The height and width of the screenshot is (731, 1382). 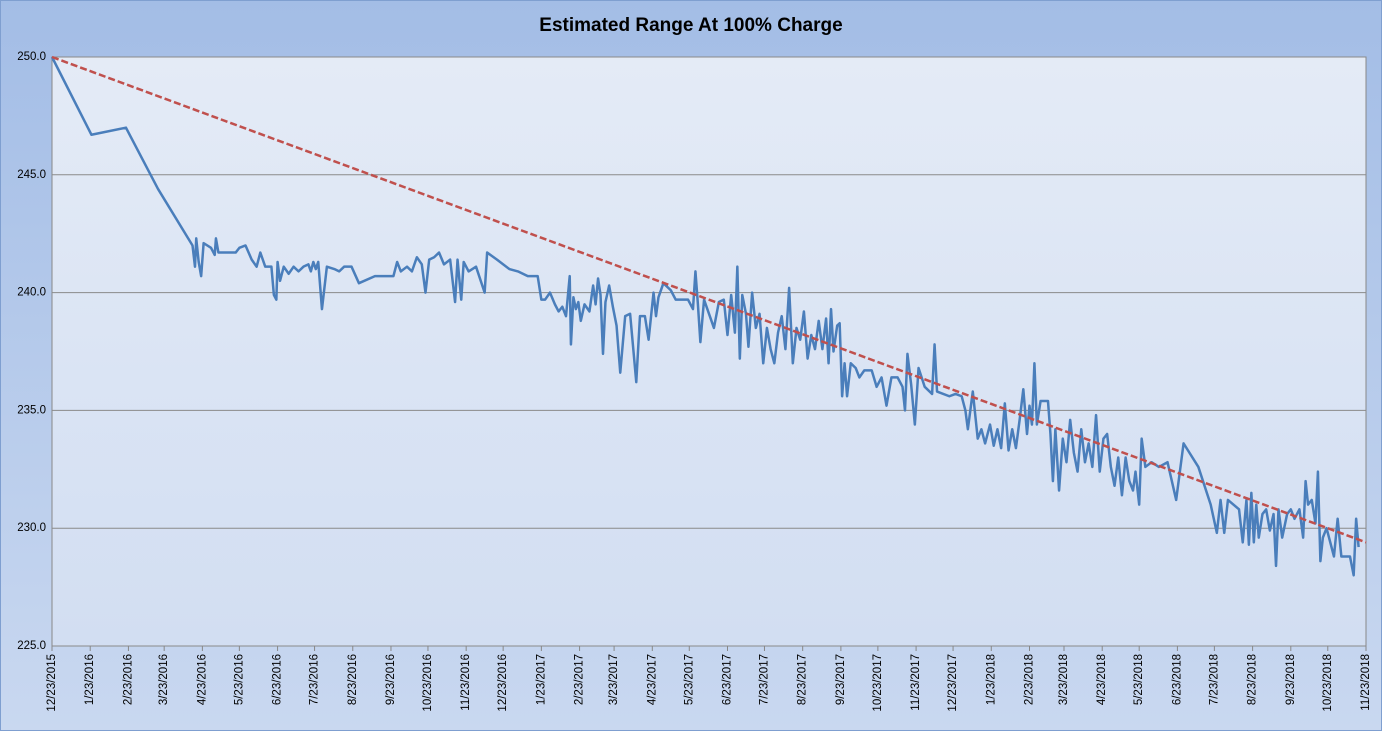 I want to click on x-tick-label: 4/23/2016, so click(x=202, y=679).